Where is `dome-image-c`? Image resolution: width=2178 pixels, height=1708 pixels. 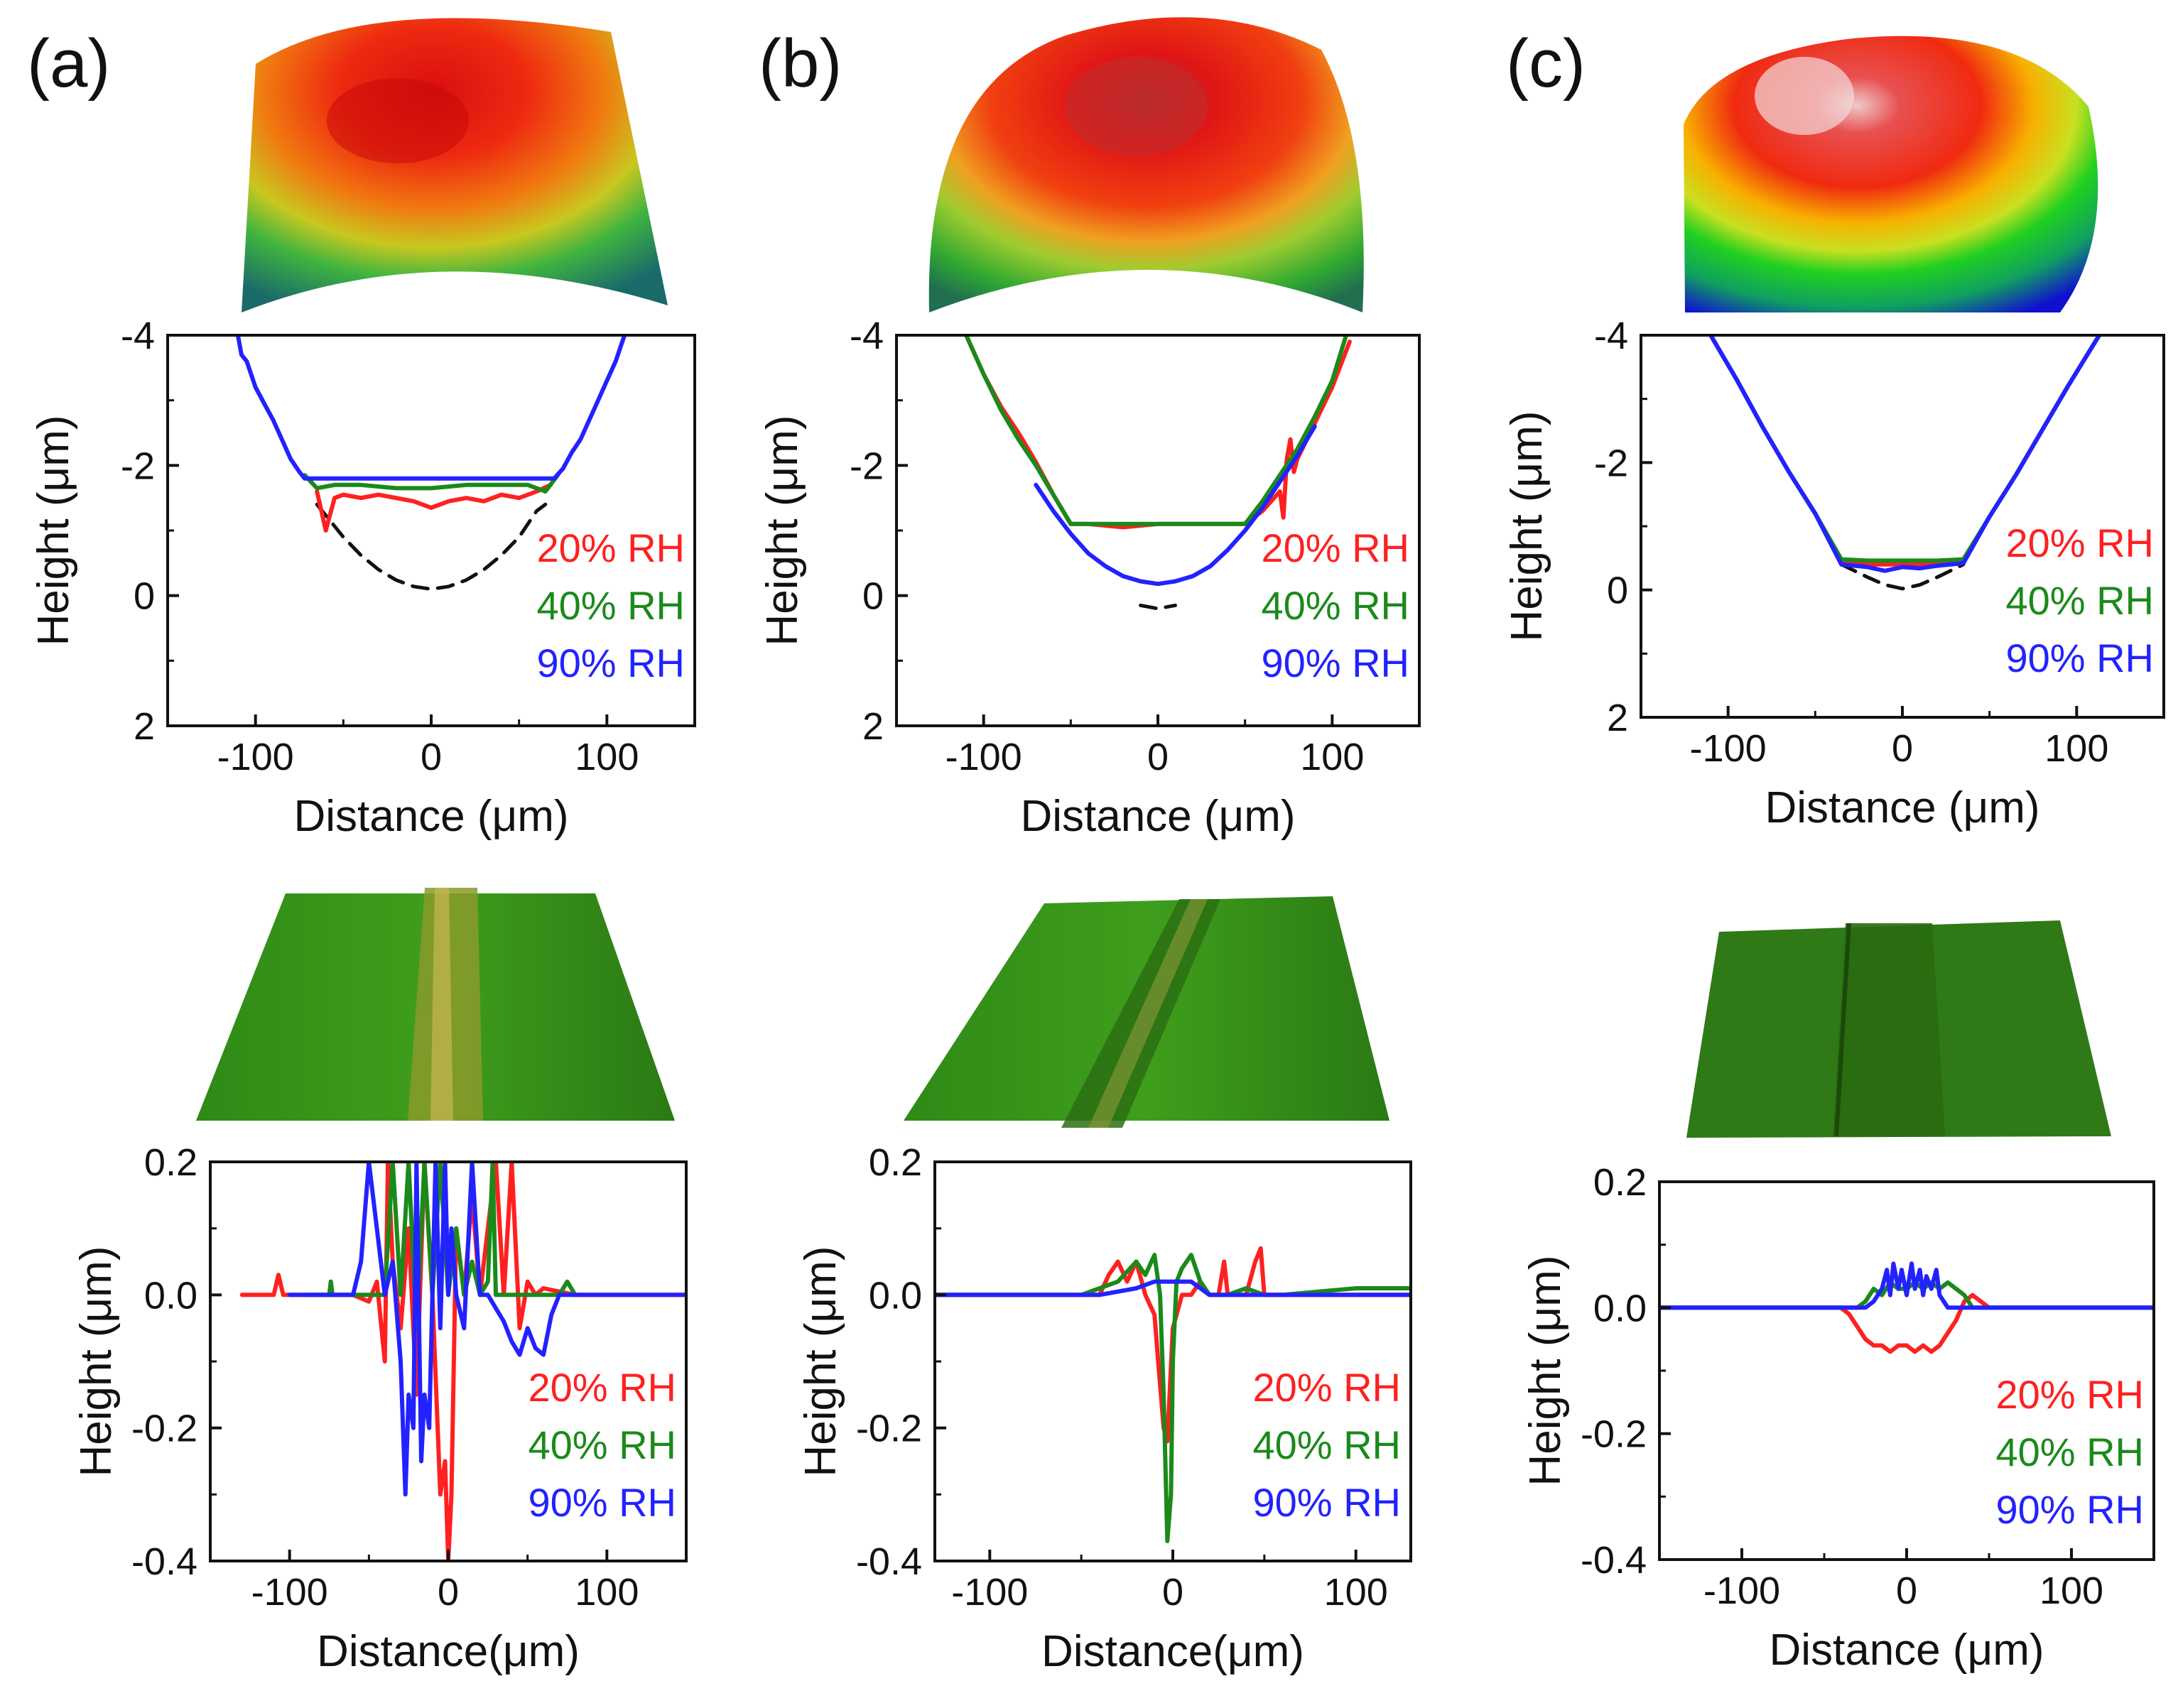 dome-image-c is located at coordinates (1891, 174).